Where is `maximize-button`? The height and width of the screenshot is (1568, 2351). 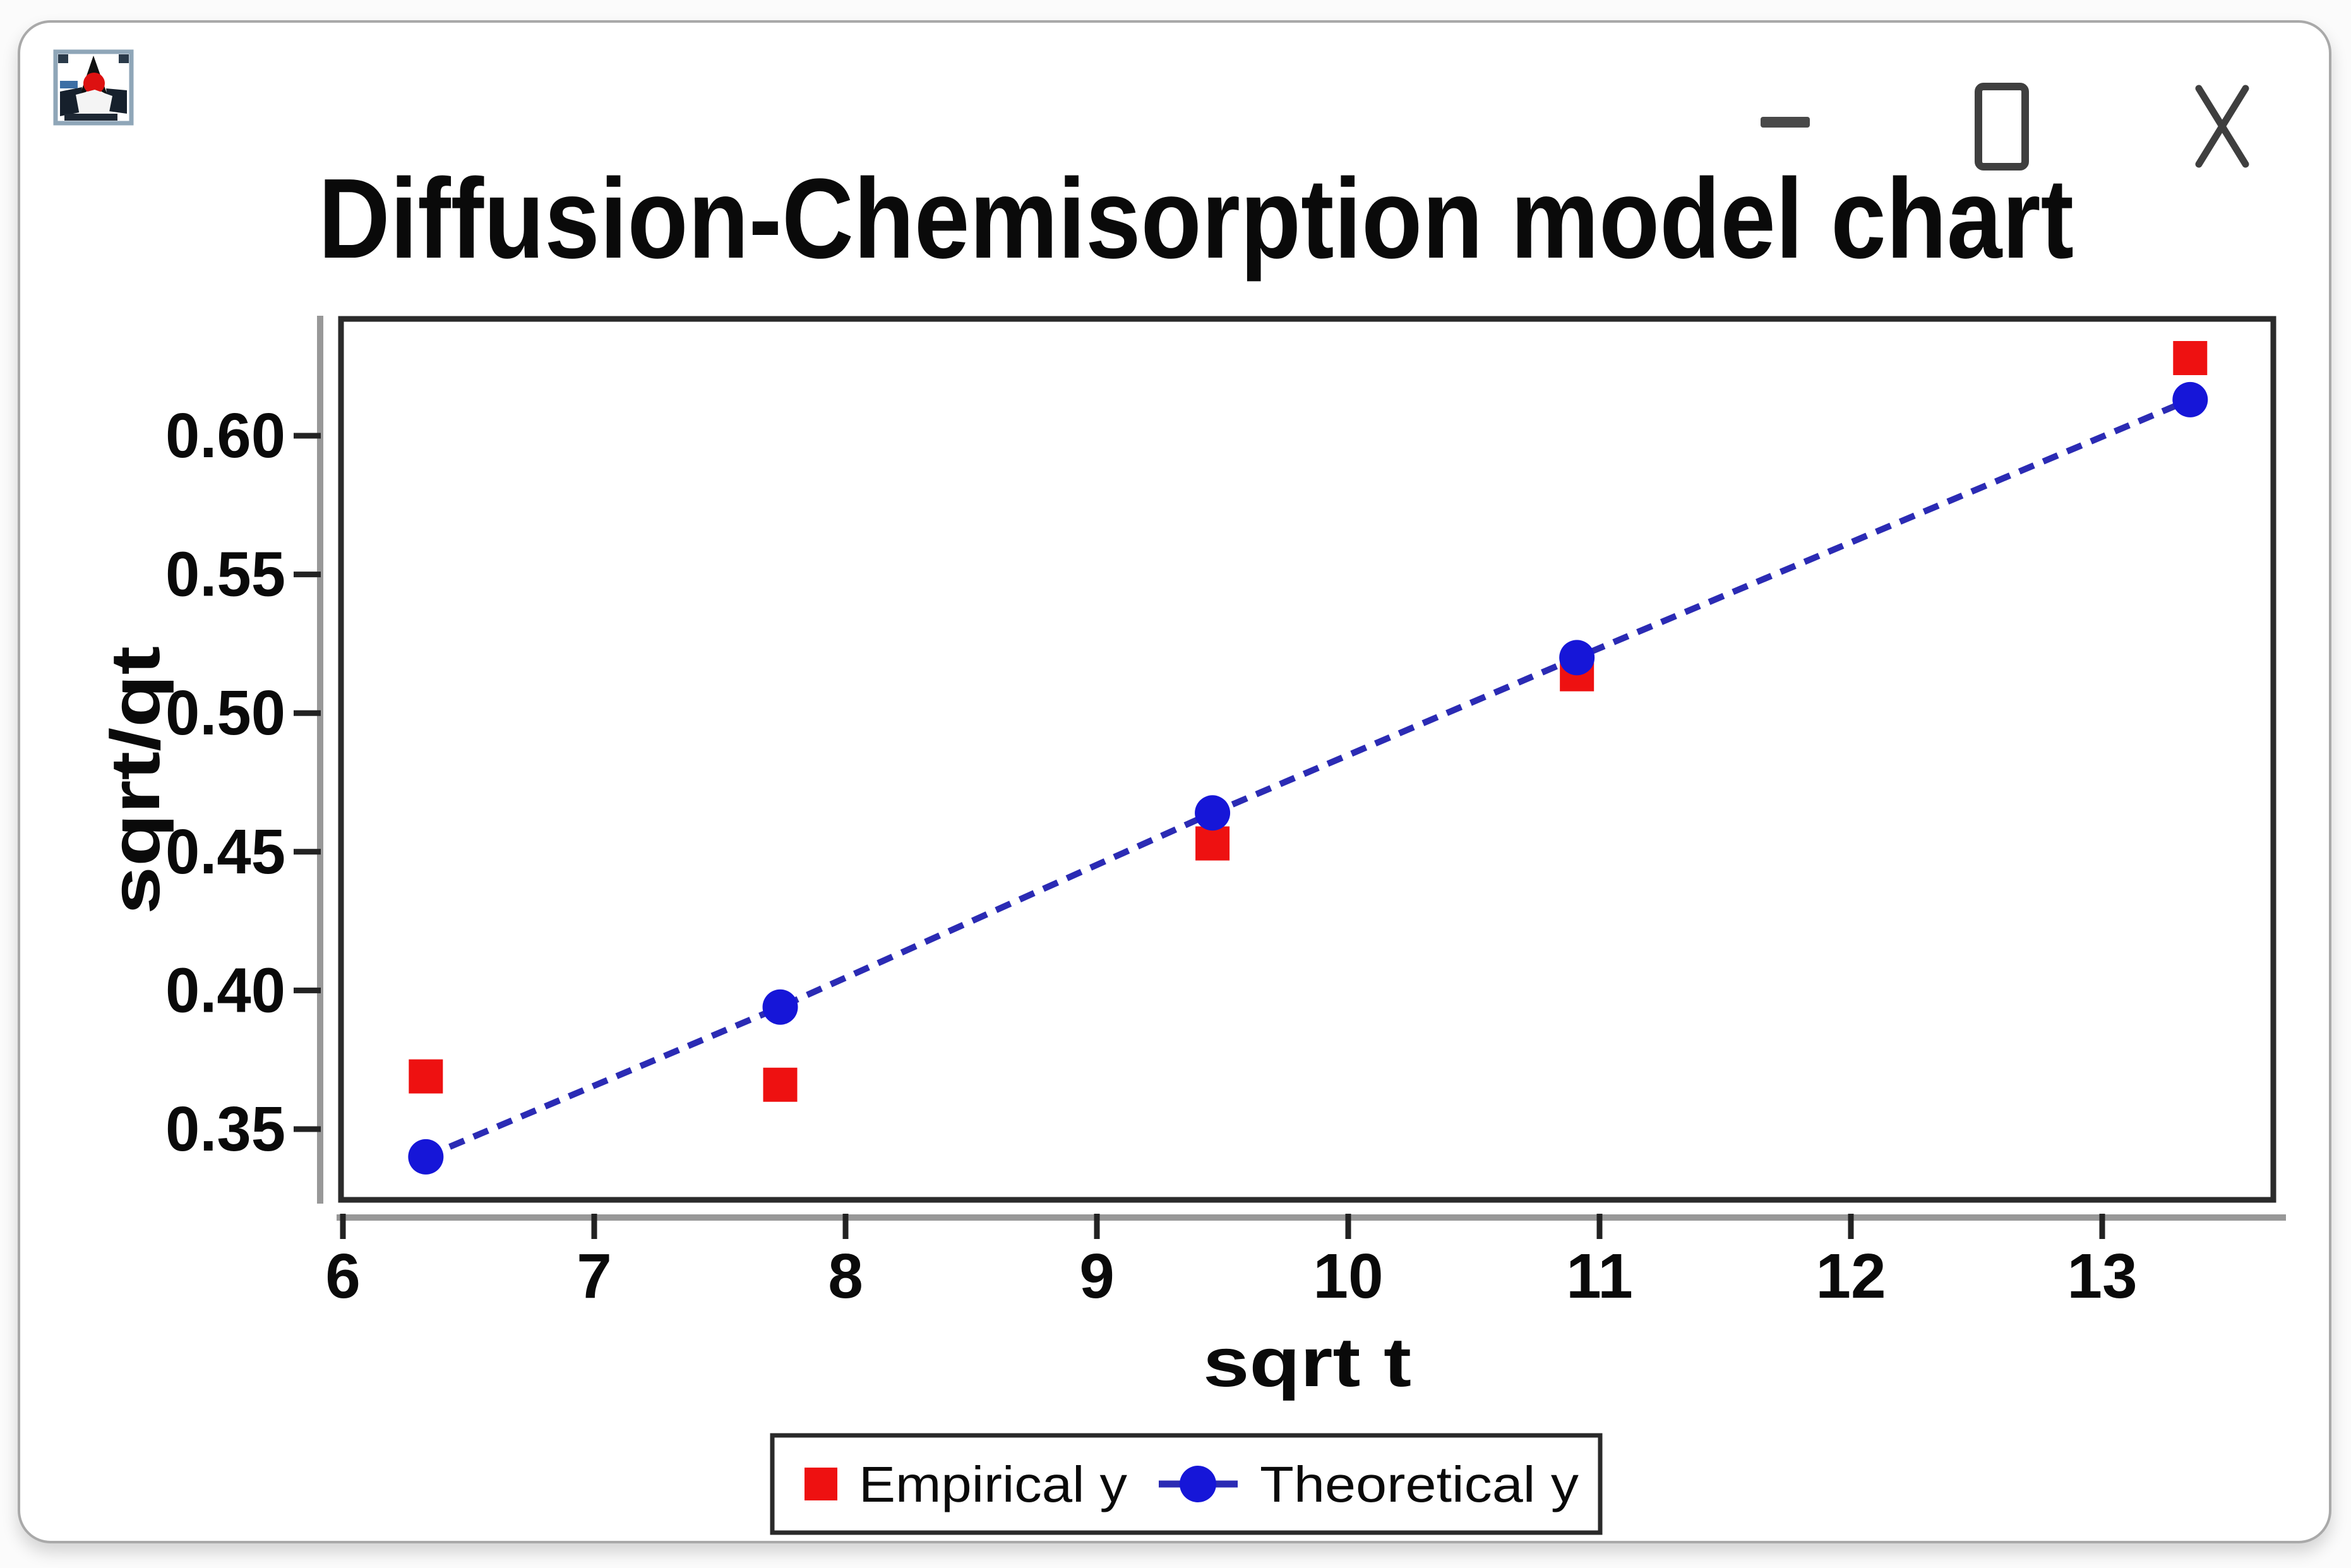
maximize-button is located at coordinates (2002, 127).